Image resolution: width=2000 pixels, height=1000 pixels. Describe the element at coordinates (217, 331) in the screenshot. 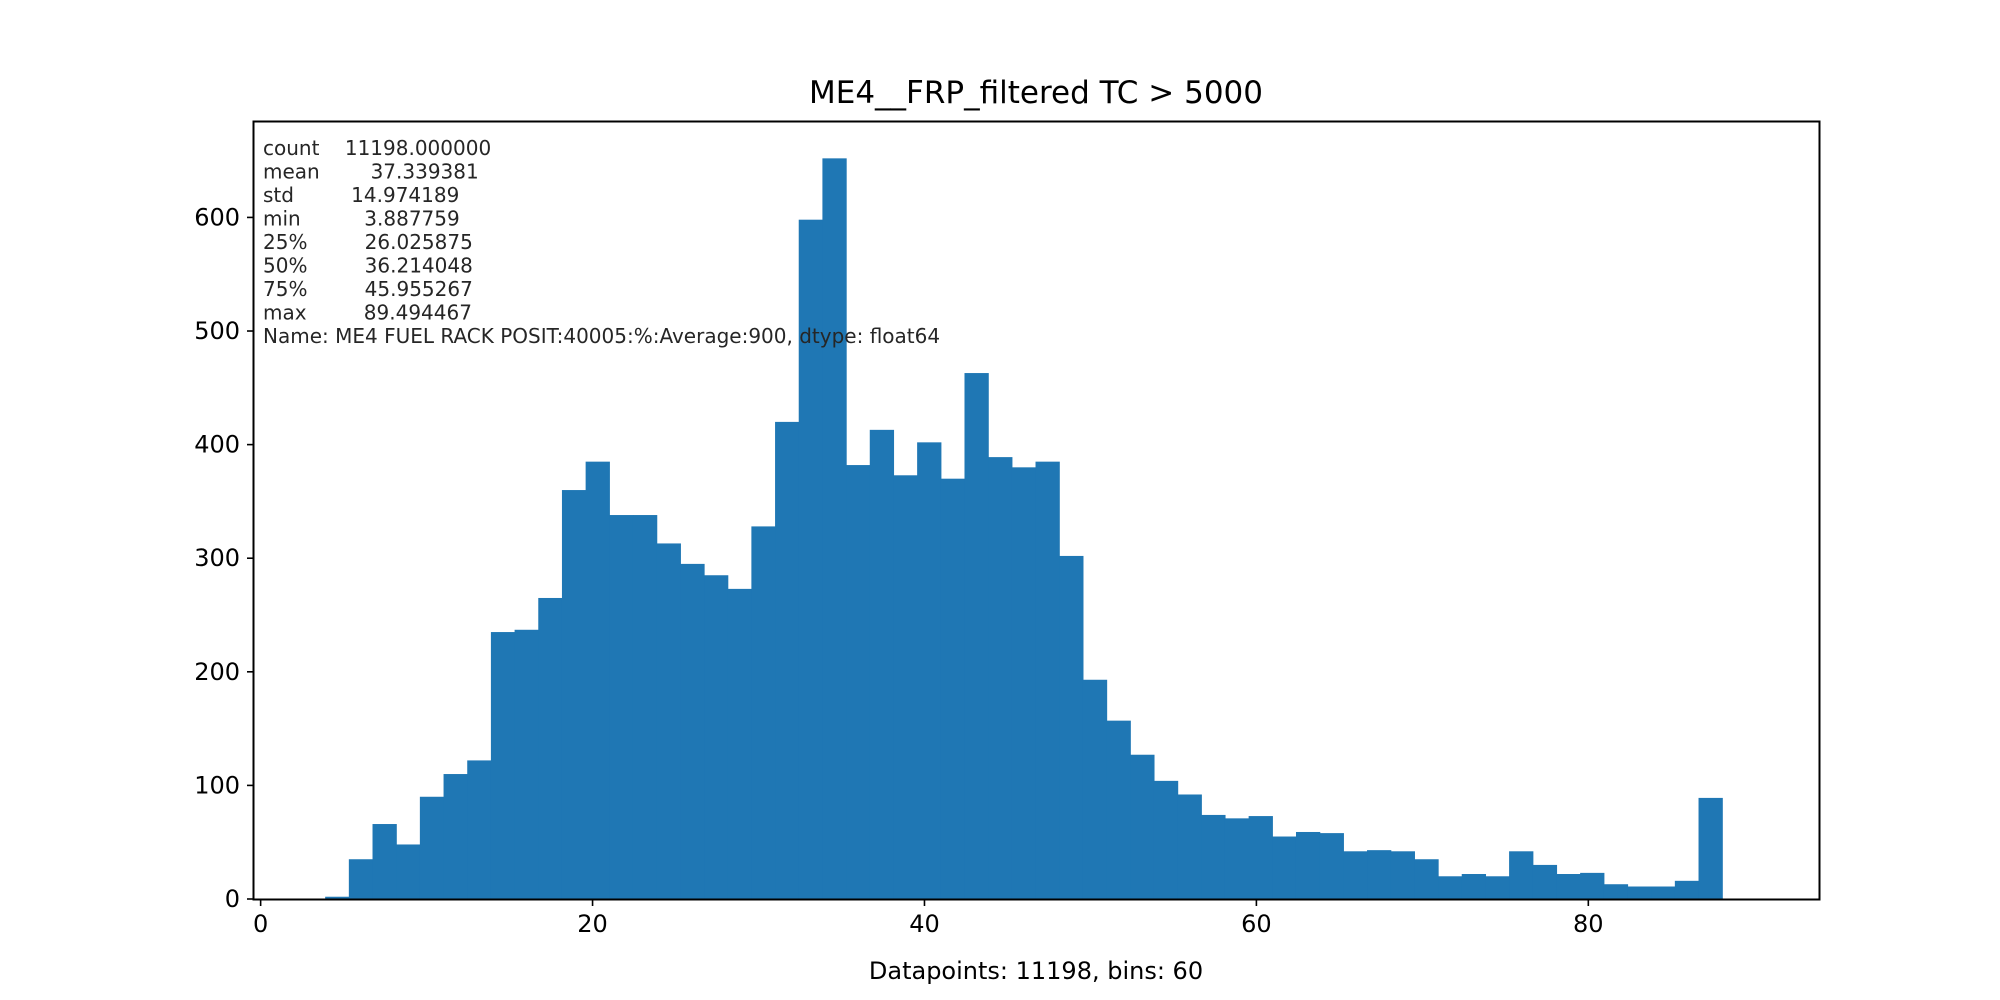

I see `y-tick-label: 500` at that location.